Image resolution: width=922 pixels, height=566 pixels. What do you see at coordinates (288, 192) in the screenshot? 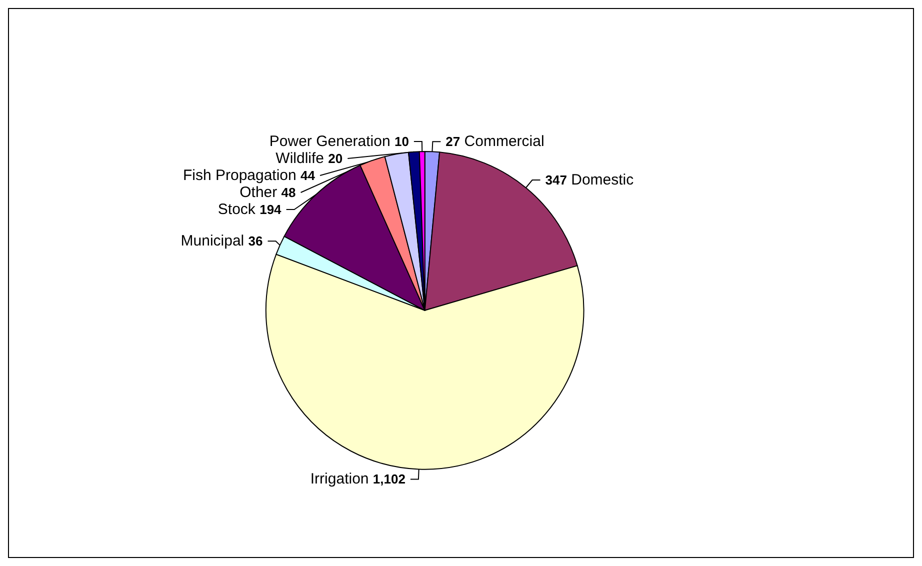
I see `data-label: 48` at bounding box center [288, 192].